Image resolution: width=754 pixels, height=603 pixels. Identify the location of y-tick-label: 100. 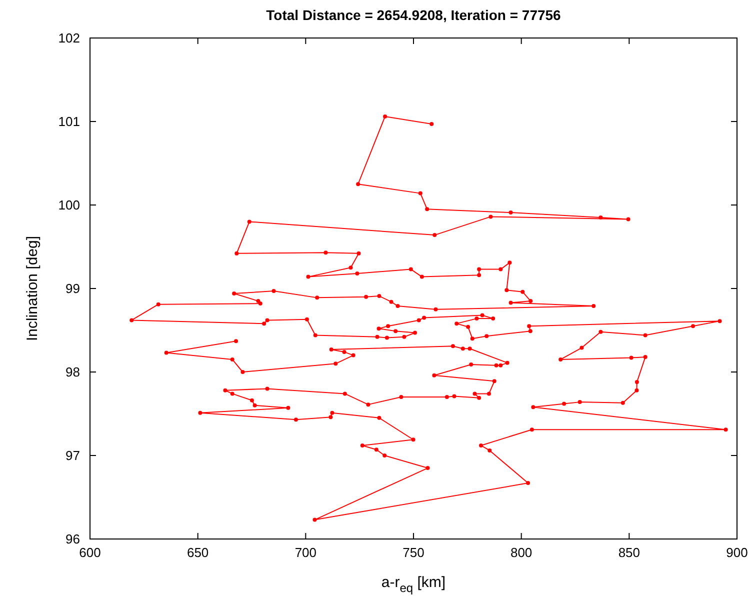
(69, 205).